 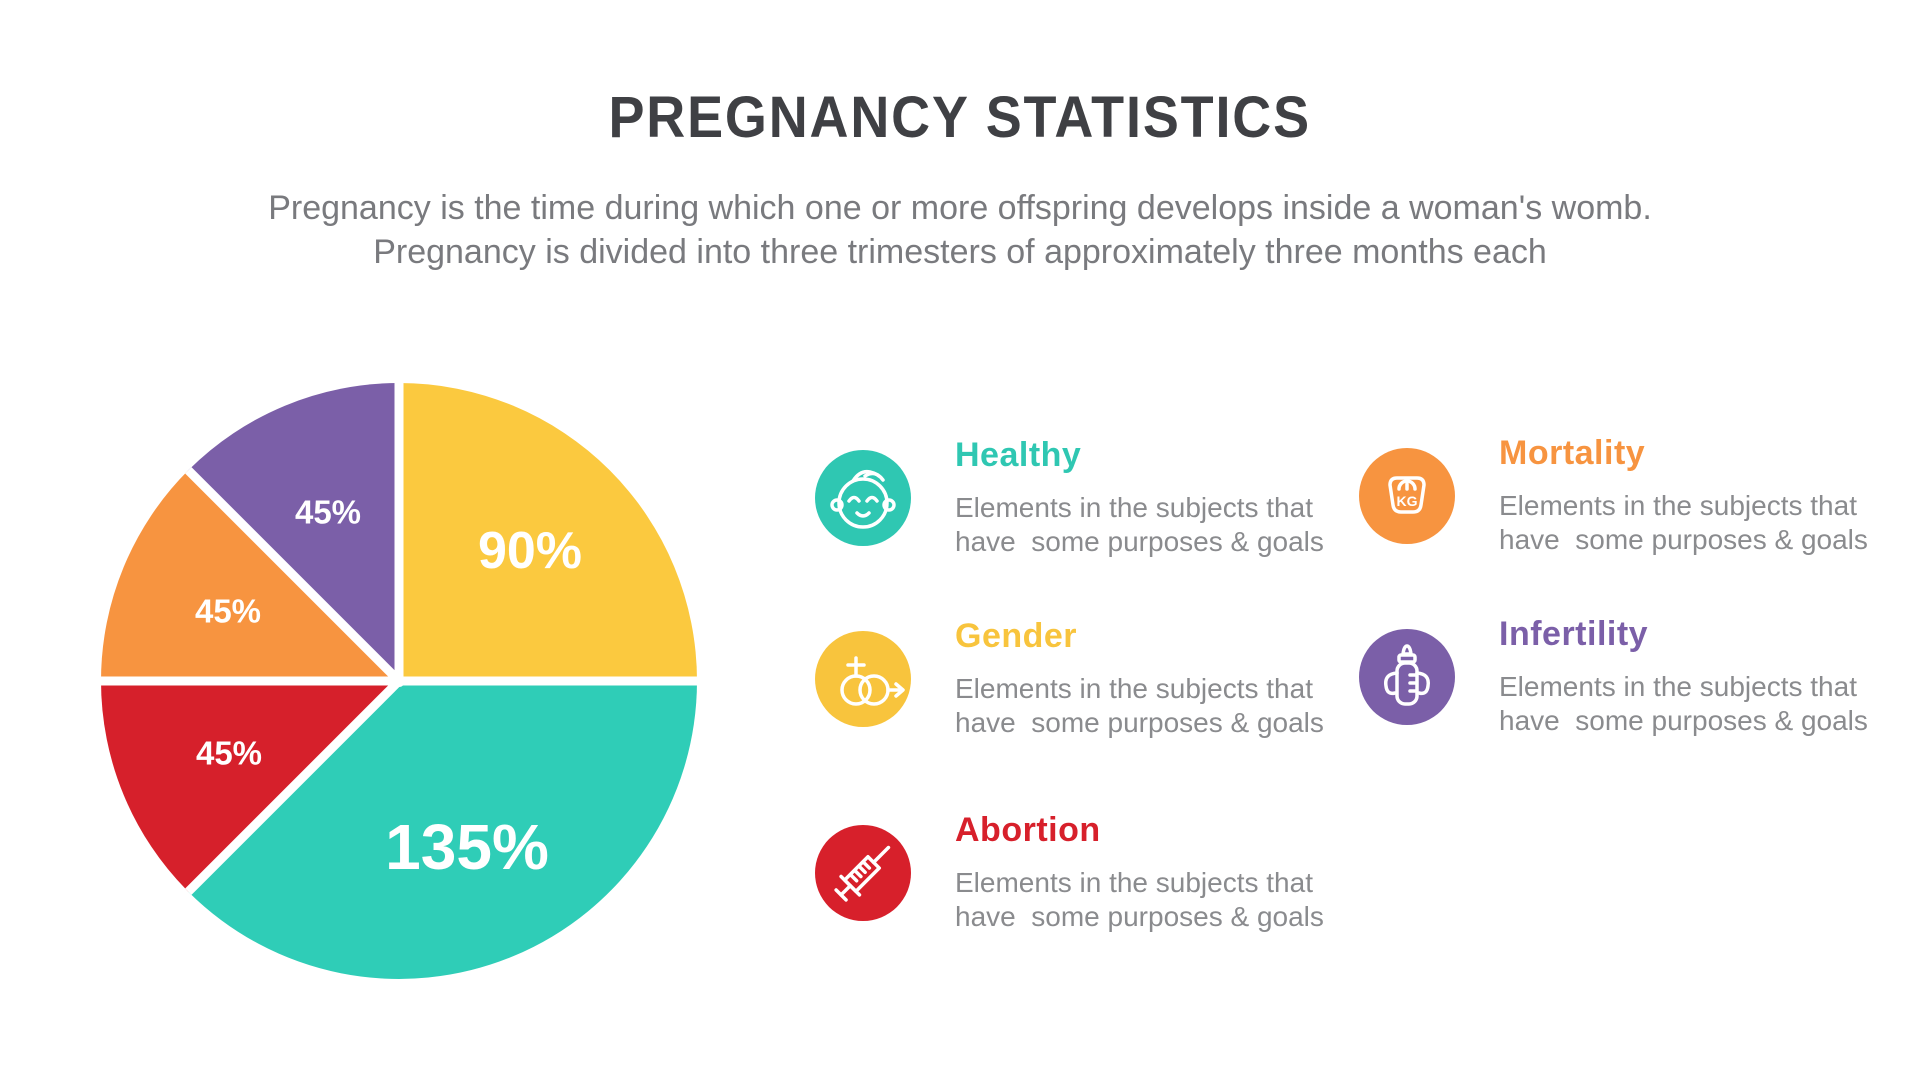 I want to click on pie-slice-healthy, so click(x=443, y=830).